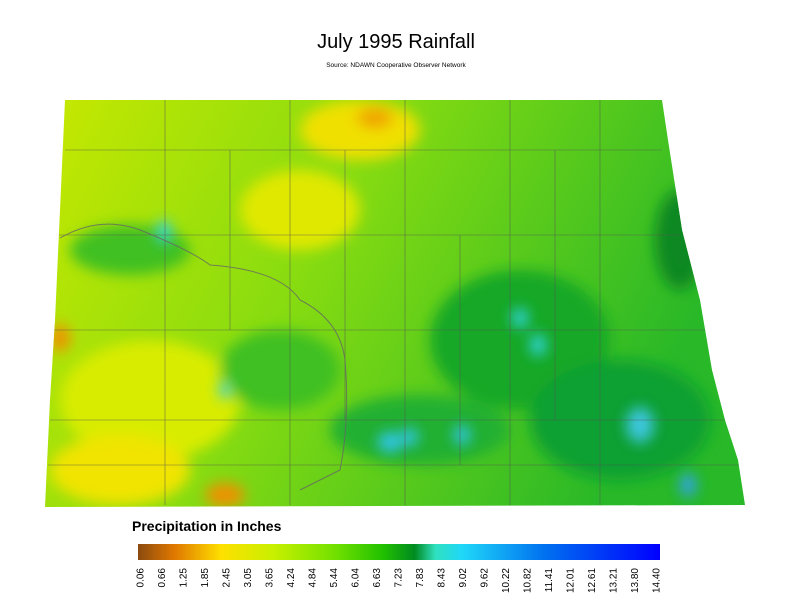 The image size is (792, 612). What do you see at coordinates (485, 578) in the screenshot?
I see `legend-label: 9.62` at bounding box center [485, 578].